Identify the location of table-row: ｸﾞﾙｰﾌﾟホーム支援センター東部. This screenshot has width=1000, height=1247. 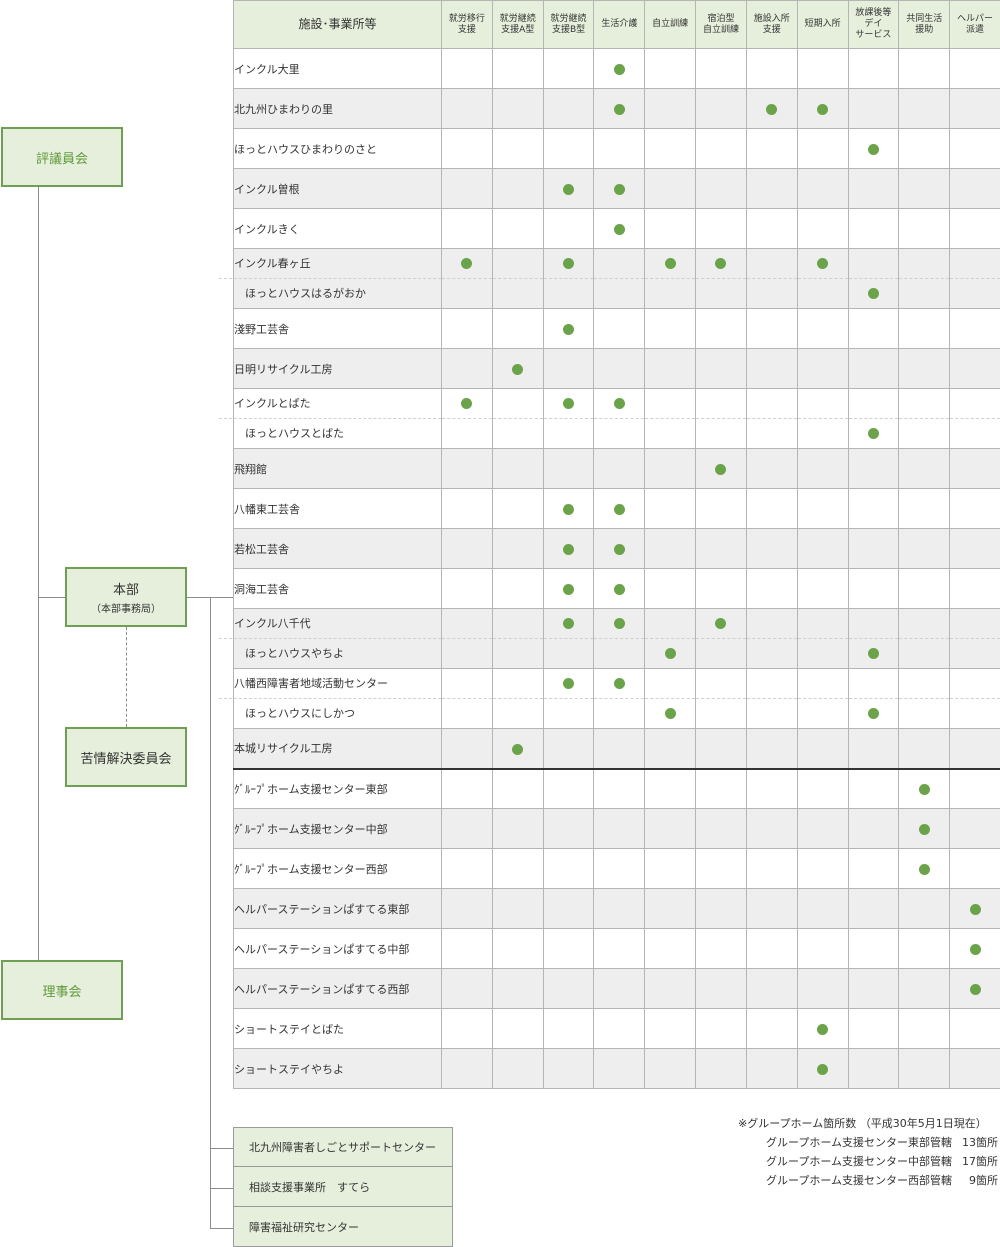
(616, 788).